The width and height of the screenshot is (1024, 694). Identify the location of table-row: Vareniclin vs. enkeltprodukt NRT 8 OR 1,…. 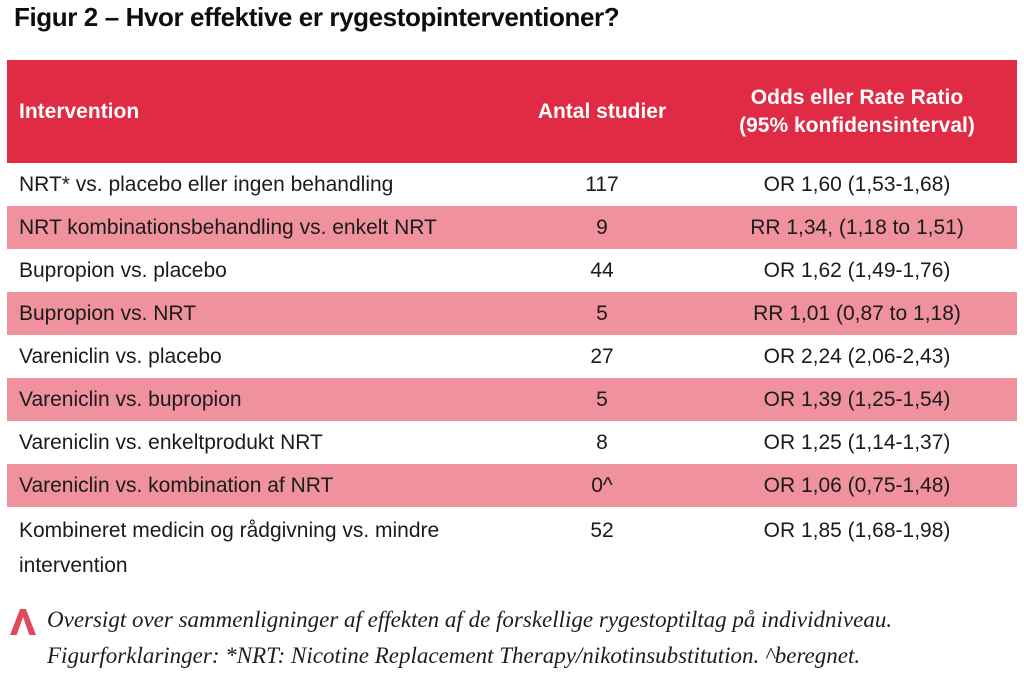
(512, 442).